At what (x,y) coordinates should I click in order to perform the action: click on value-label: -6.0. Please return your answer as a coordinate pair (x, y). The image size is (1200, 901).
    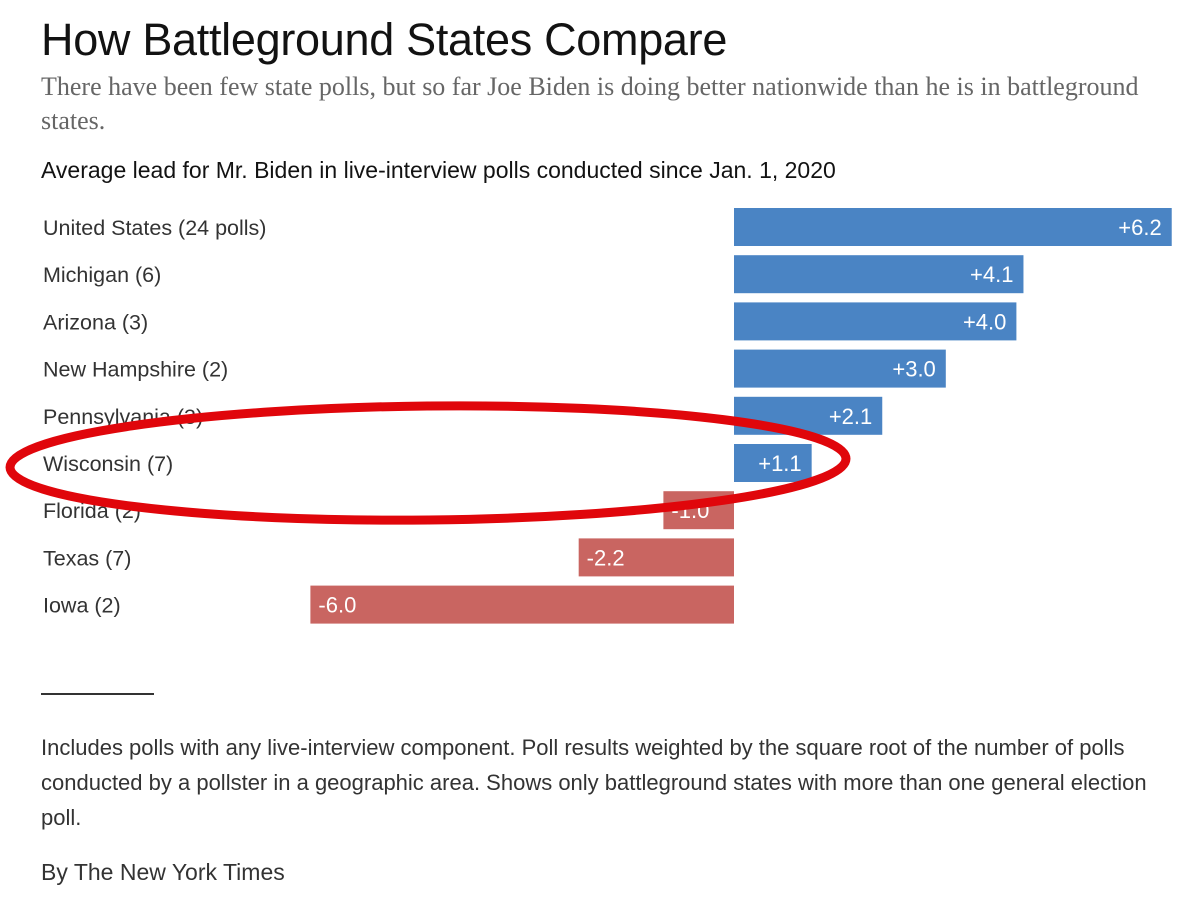
    Looking at the image, I should click on (337, 605).